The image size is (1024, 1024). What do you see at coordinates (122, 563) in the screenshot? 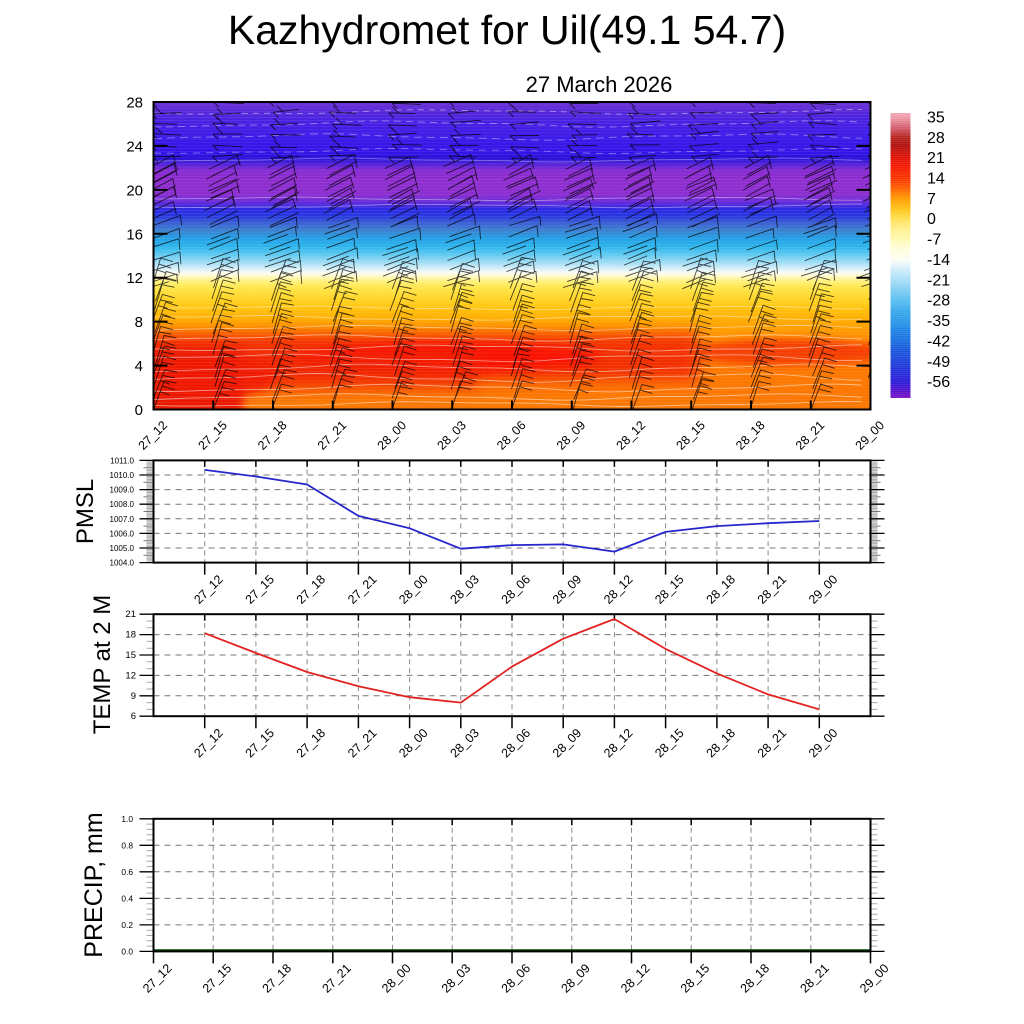
I see `svg-text: 1004.0` at bounding box center [122, 563].